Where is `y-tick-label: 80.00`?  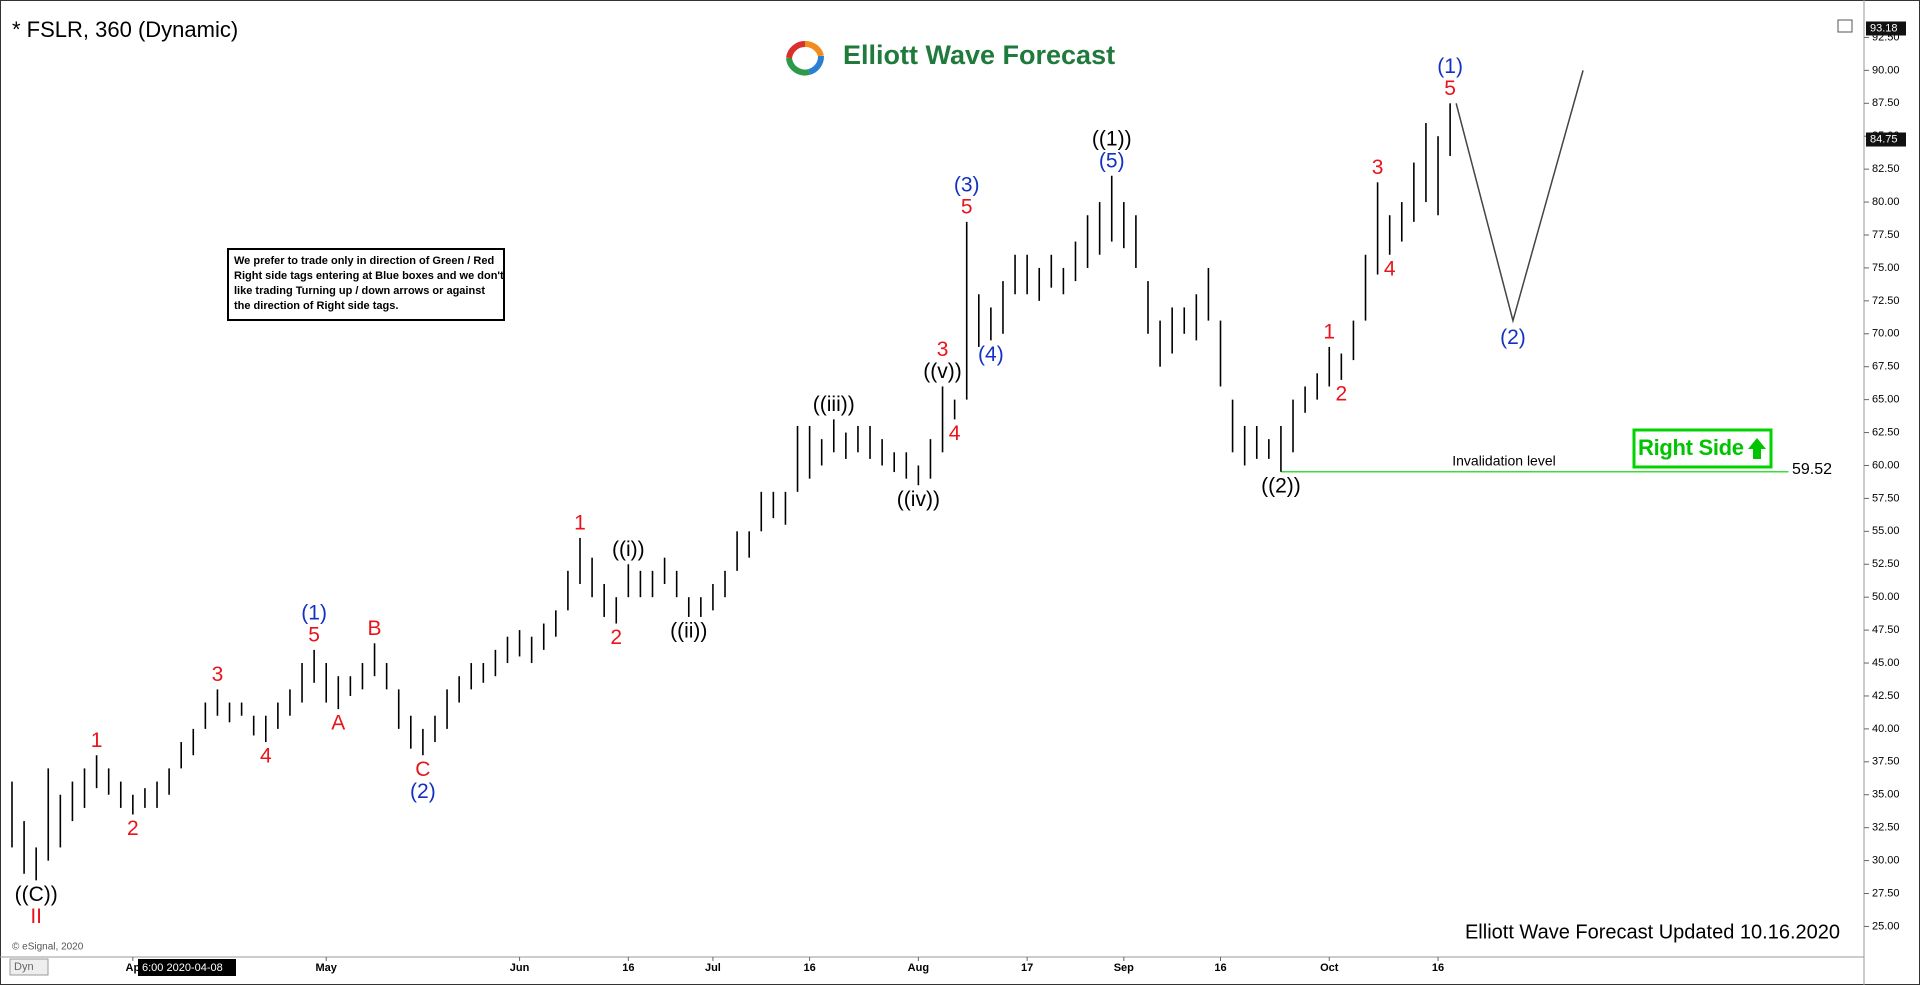
y-tick-label: 80.00 is located at coordinates (1886, 202).